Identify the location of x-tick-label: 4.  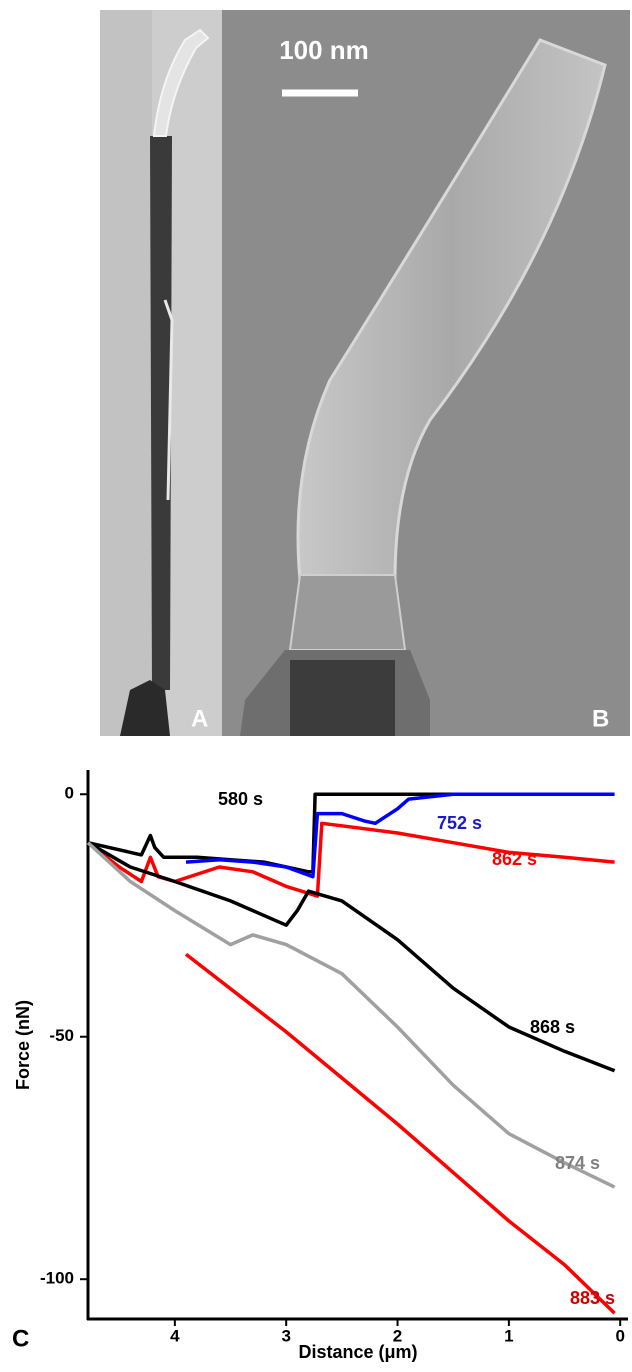
(175, 1335).